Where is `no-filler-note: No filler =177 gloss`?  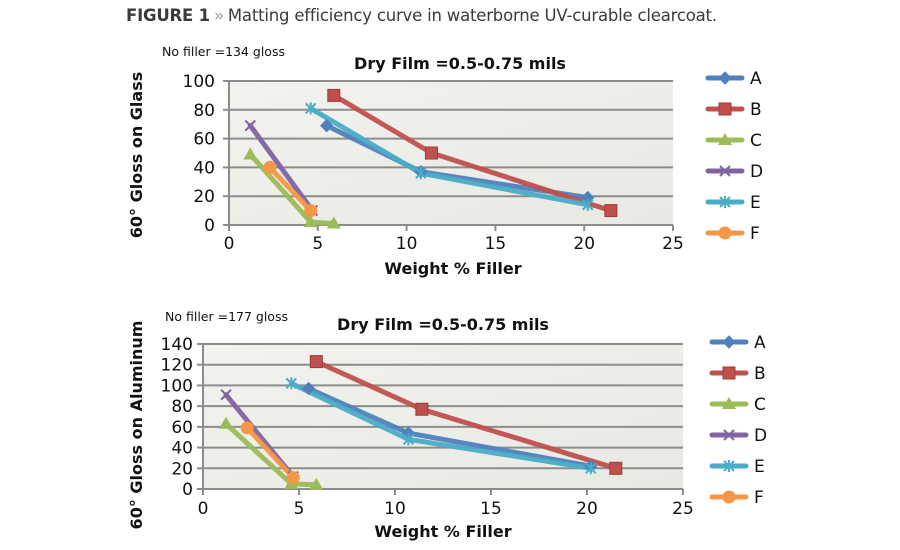 no-filler-note: No filler =177 gloss is located at coordinates (226, 316).